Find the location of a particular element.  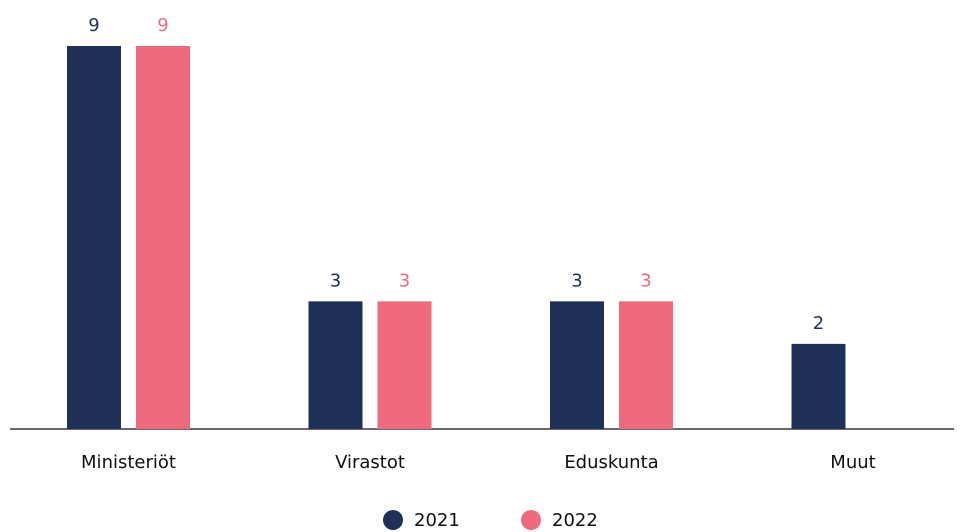

x-tick-label: Ministeriöt is located at coordinates (128, 462).